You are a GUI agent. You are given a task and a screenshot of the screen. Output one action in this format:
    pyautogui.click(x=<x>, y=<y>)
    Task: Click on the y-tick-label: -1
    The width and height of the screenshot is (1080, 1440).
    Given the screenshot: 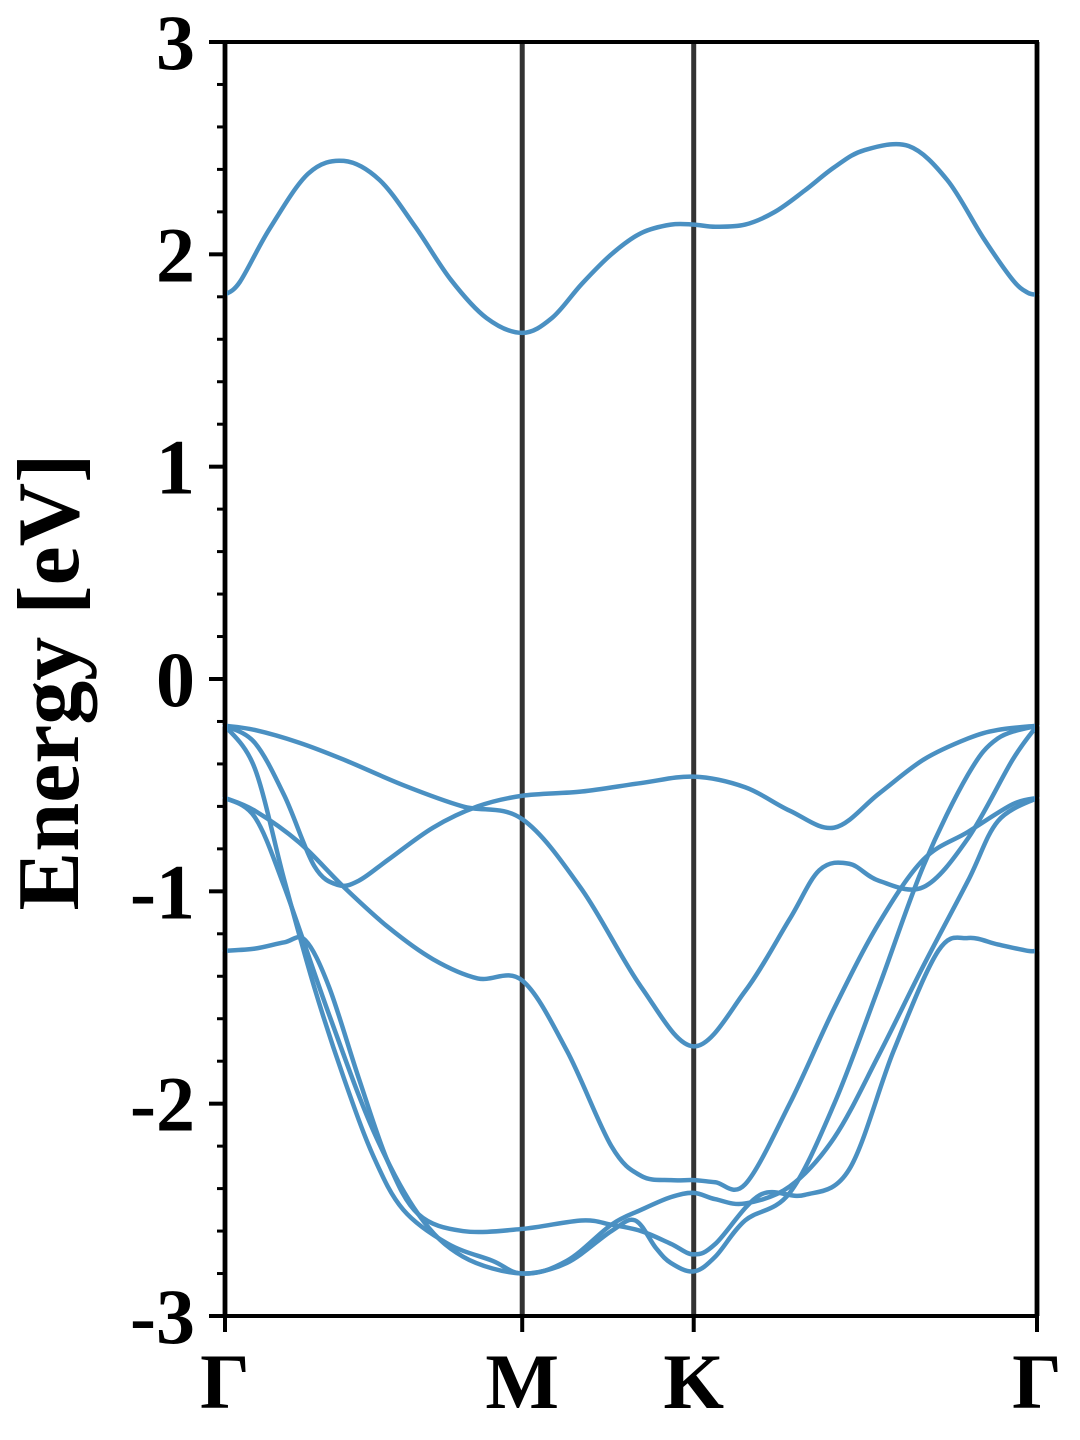 What is the action you would take?
    pyautogui.click(x=162, y=891)
    